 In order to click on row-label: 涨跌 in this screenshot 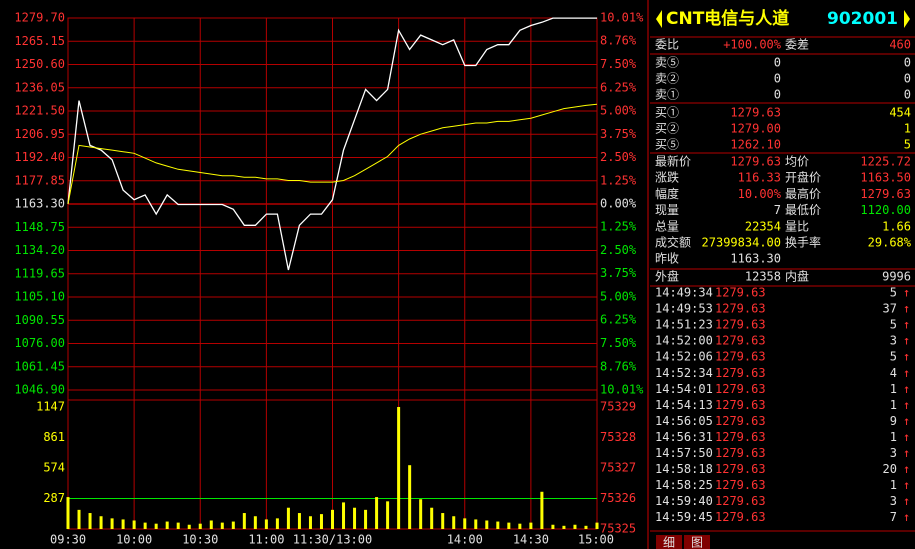, I will do `click(667, 177)`.